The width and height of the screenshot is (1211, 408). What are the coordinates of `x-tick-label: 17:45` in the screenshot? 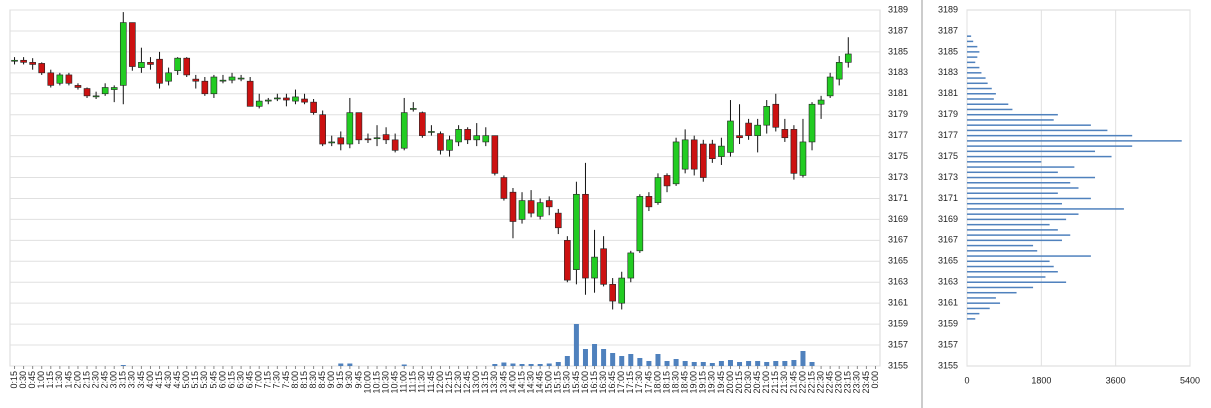 It's located at (648, 382).